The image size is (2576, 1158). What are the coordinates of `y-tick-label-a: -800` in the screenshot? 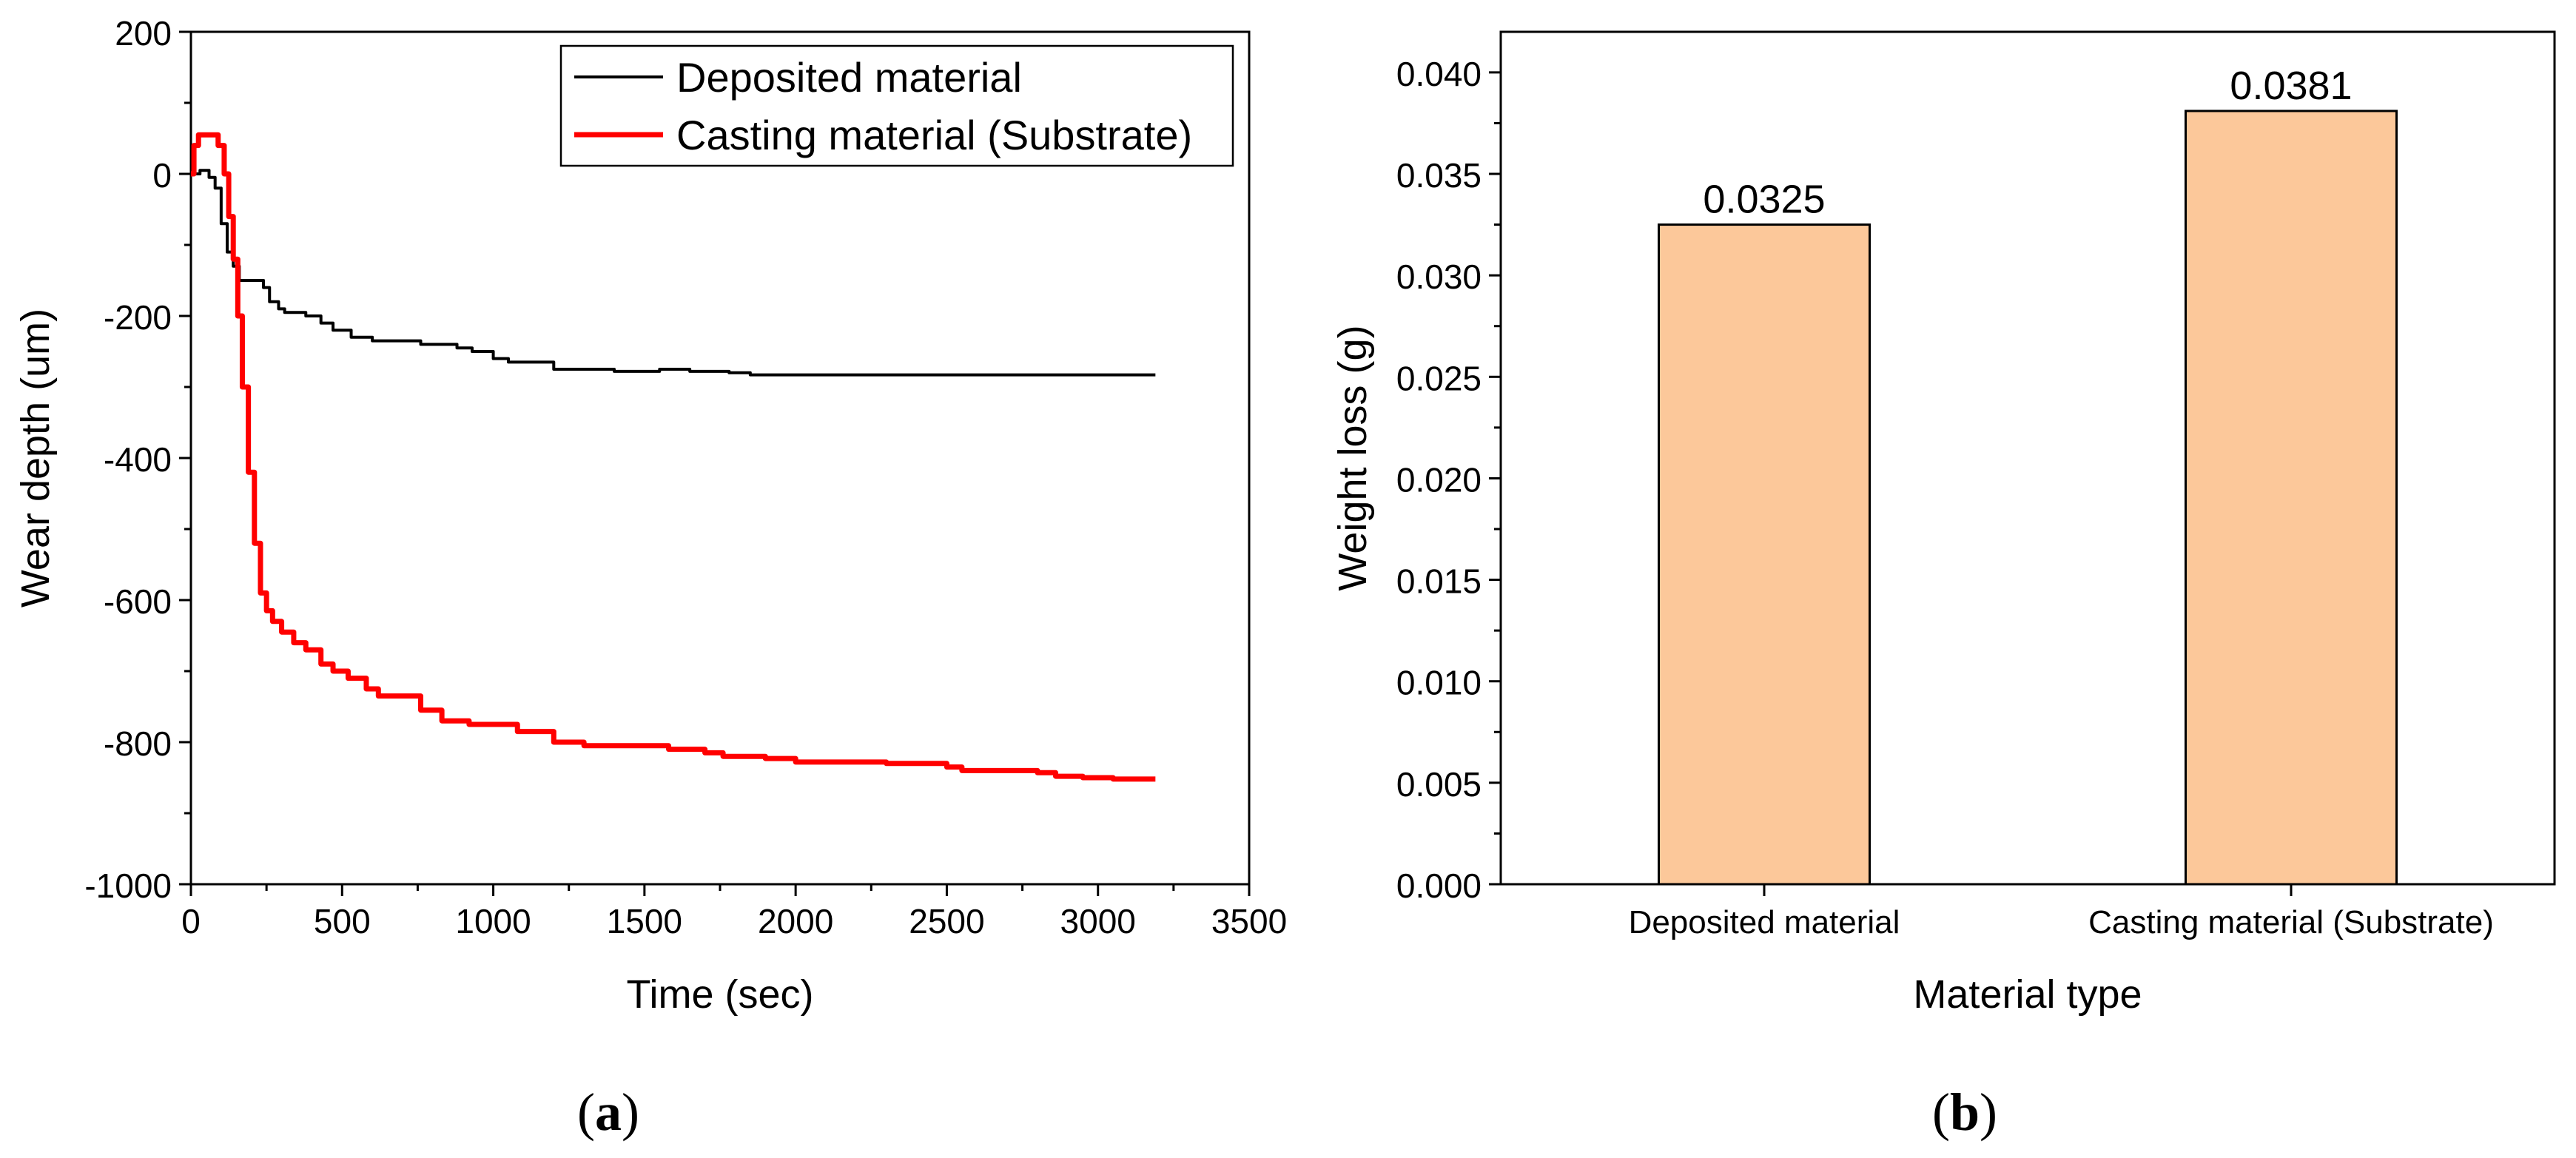 It's located at (138, 743).